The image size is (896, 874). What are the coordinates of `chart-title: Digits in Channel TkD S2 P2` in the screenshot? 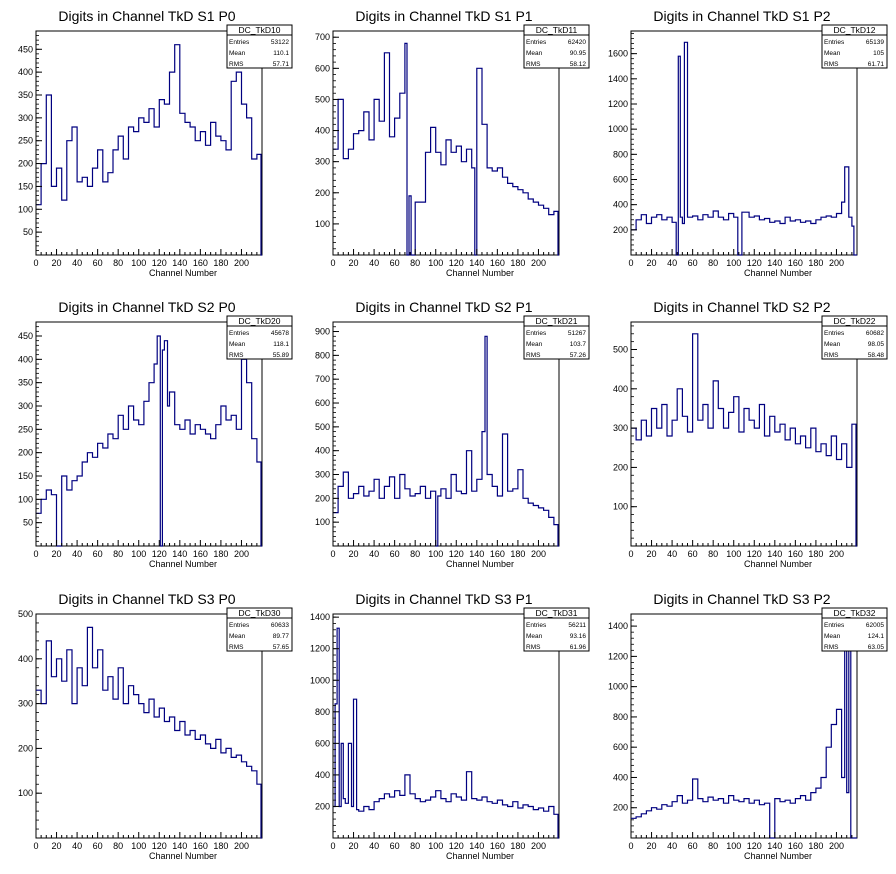 It's located at (741, 307).